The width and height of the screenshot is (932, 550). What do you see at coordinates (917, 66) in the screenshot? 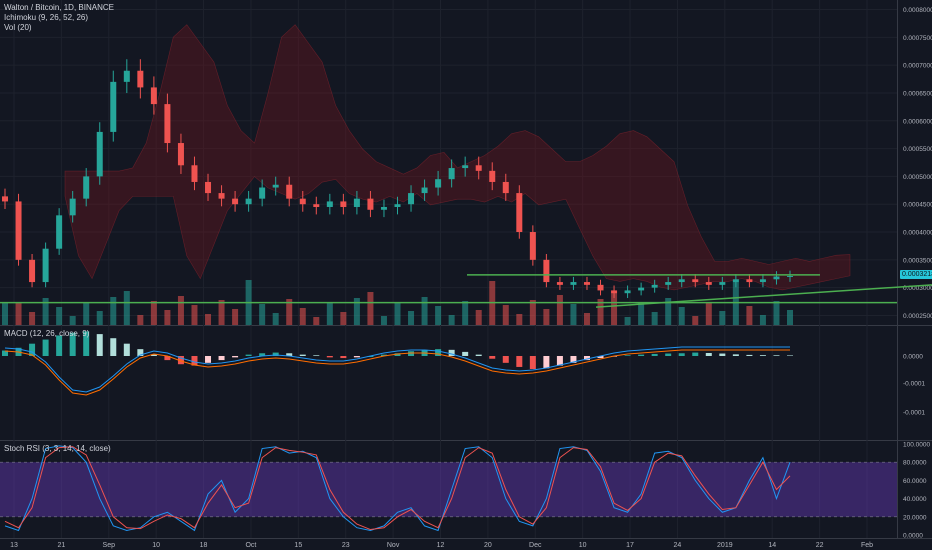
I see `price-tick-label: 0.0007000` at bounding box center [917, 66].